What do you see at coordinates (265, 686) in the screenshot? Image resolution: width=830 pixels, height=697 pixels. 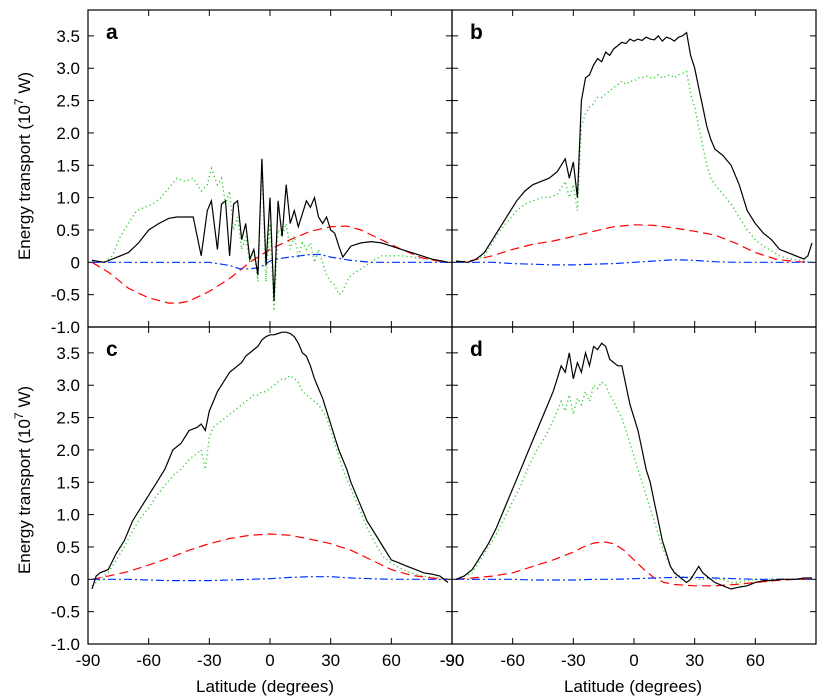 I see `x-axis-label-left: Latitude (degrees)` at bounding box center [265, 686].